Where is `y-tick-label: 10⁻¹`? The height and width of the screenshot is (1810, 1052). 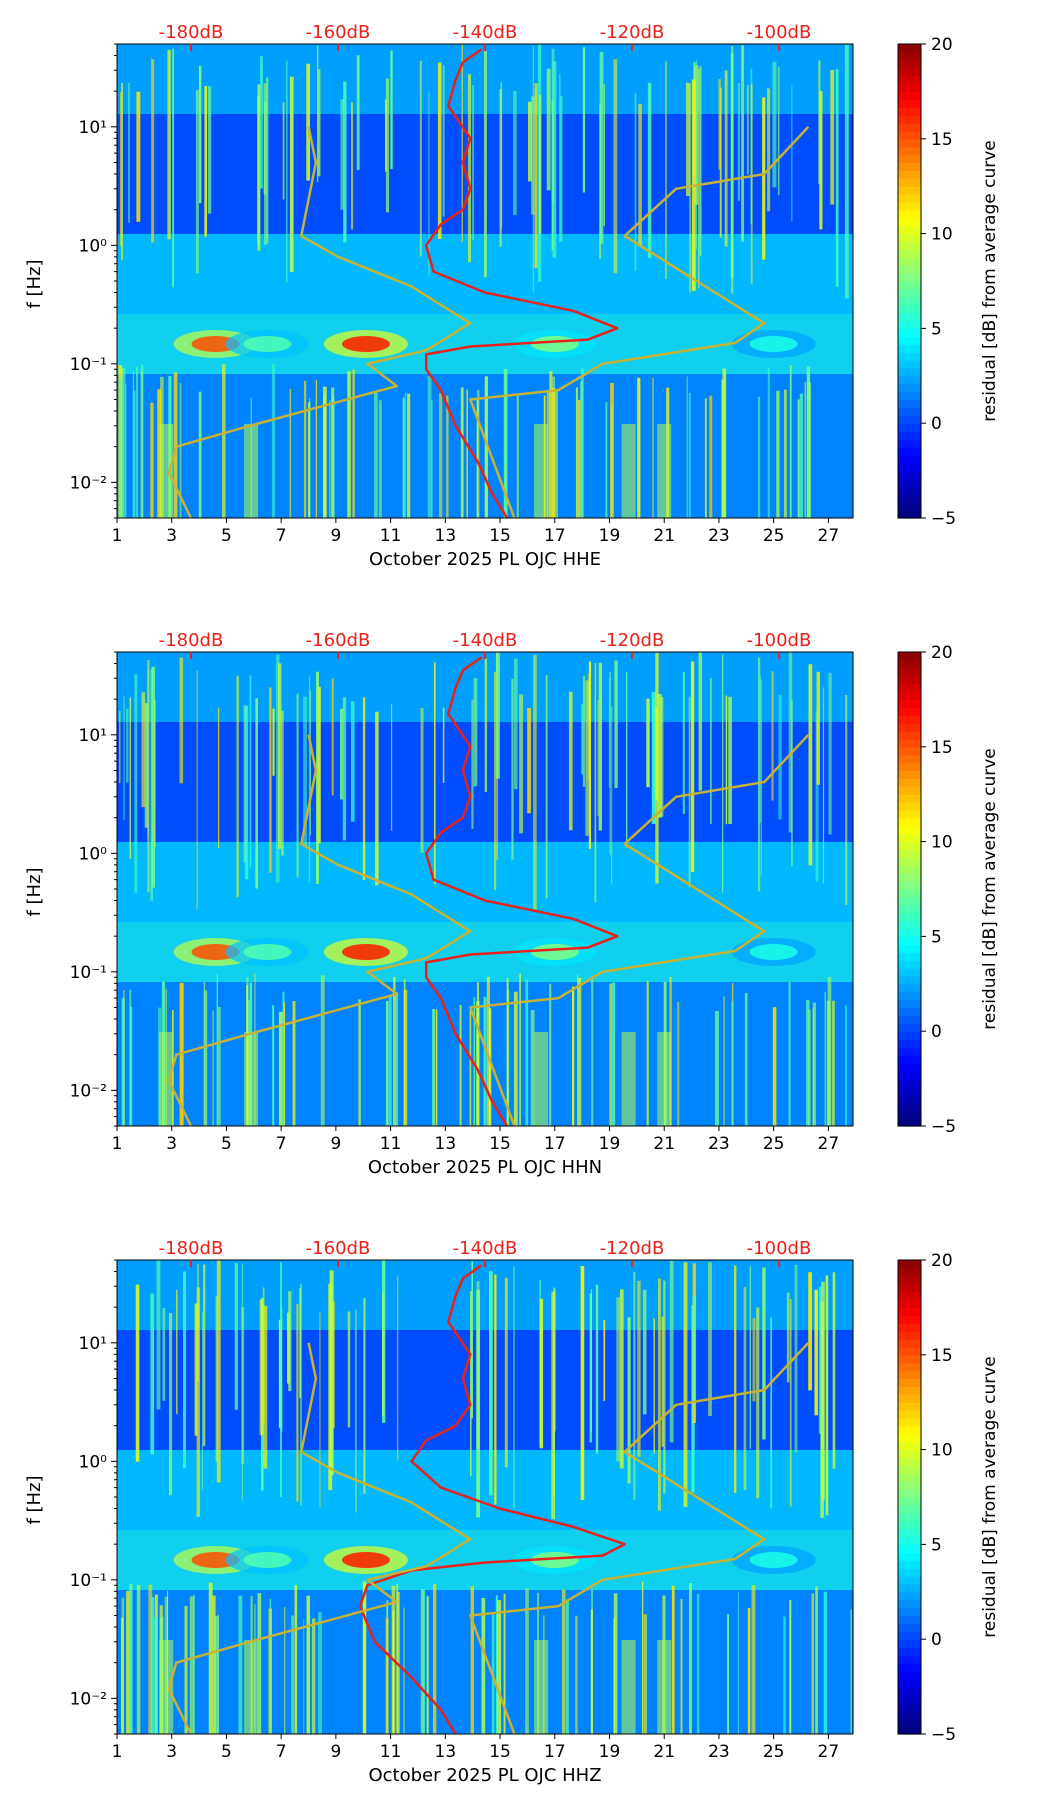
y-tick-label: 10⁻¹ is located at coordinates (88, 1581).